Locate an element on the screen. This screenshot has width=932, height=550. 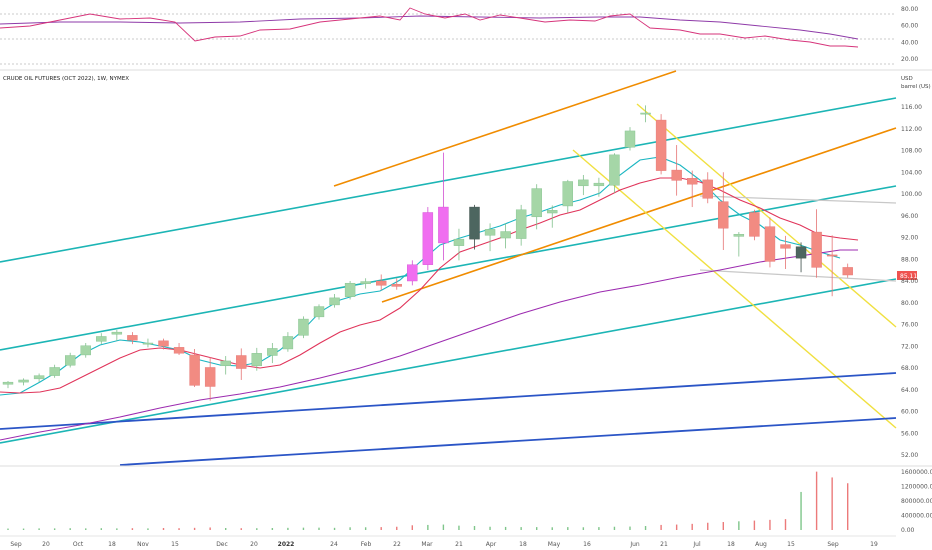
x-tick-label: 2022 is located at coordinates (286, 544).